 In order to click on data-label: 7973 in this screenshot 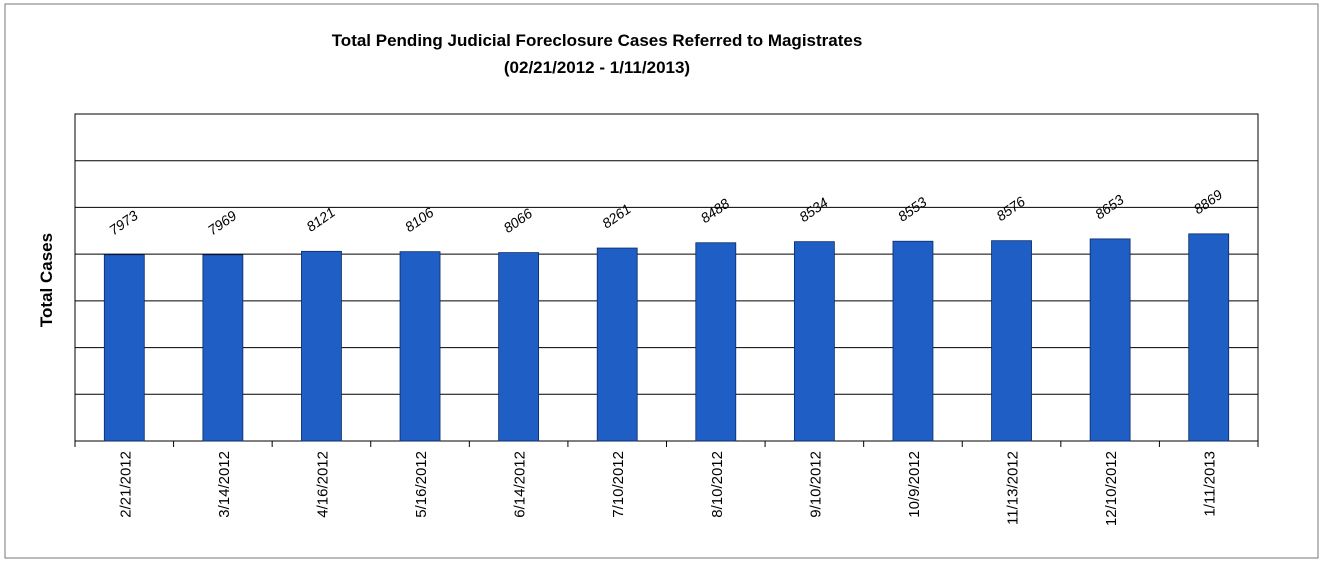, I will do `click(123, 222)`.